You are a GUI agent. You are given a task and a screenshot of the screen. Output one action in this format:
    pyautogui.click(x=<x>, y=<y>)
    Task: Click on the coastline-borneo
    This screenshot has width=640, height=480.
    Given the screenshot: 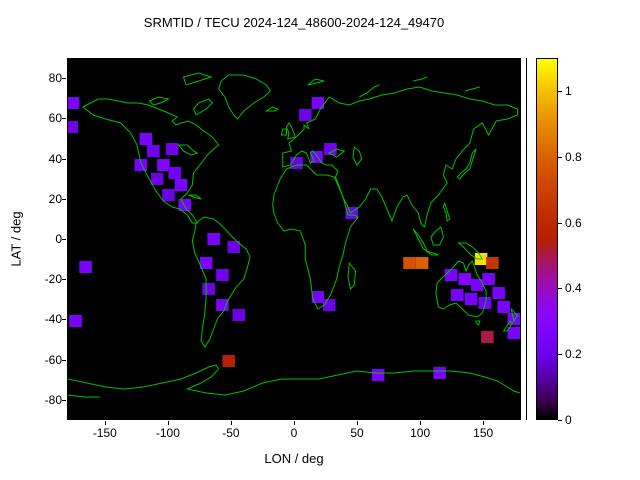 What is the action you would take?
    pyautogui.click(x=437, y=236)
    